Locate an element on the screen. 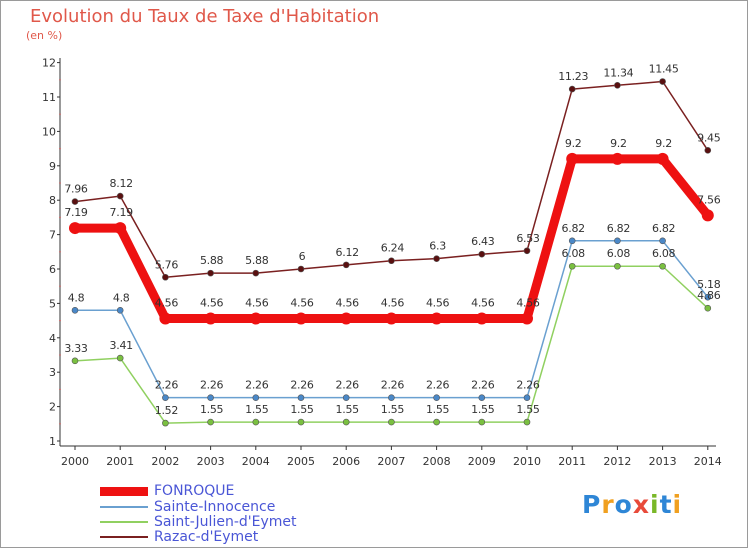 This screenshot has width=750, height=550. y-tick-label: 11 is located at coordinates (49, 97).